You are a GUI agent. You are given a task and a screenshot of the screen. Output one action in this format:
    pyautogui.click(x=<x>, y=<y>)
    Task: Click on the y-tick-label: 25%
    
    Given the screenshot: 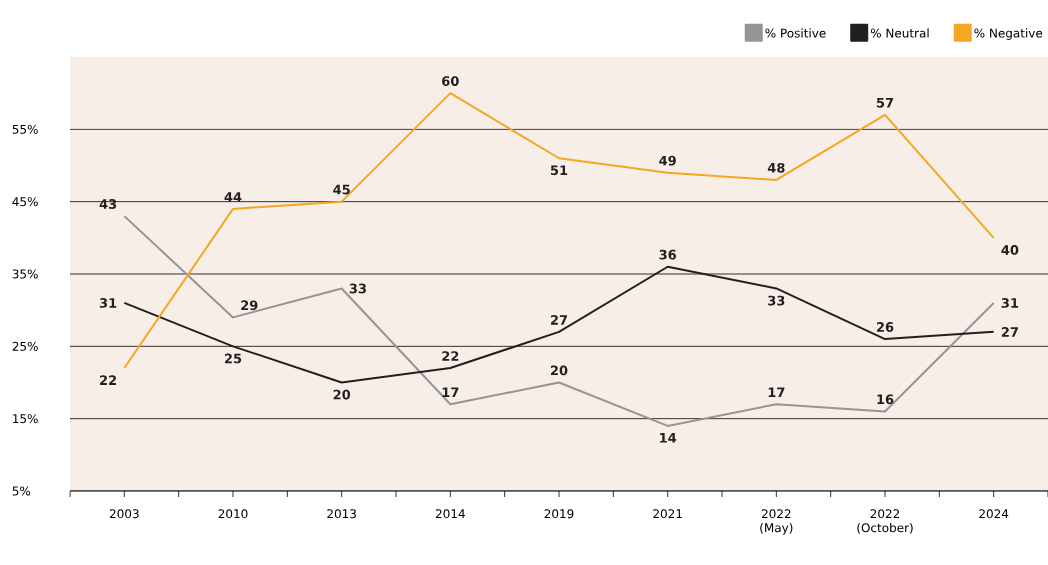 What is the action you would take?
    pyautogui.click(x=25, y=346)
    